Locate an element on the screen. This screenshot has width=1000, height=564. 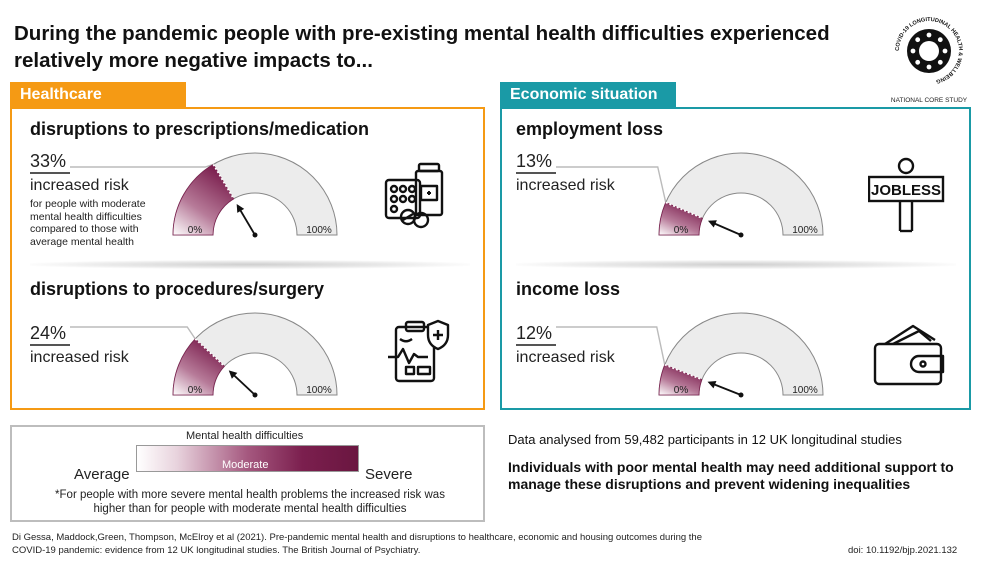
gauge-employment: 0% 100% is located at coordinates (690, 195).